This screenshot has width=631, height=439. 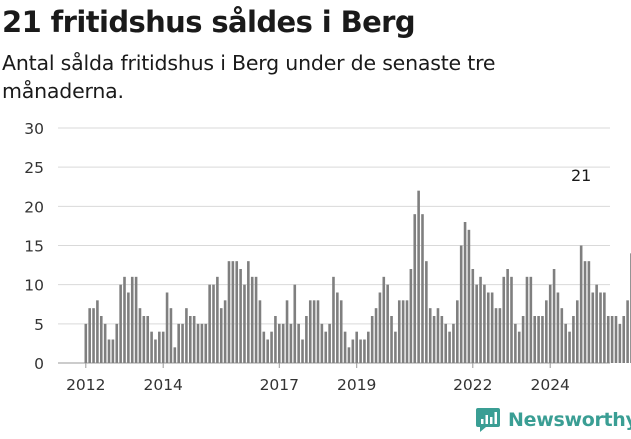 What do you see at coordinates (34, 207) in the screenshot?
I see `y-tick-label: 20` at bounding box center [34, 207].